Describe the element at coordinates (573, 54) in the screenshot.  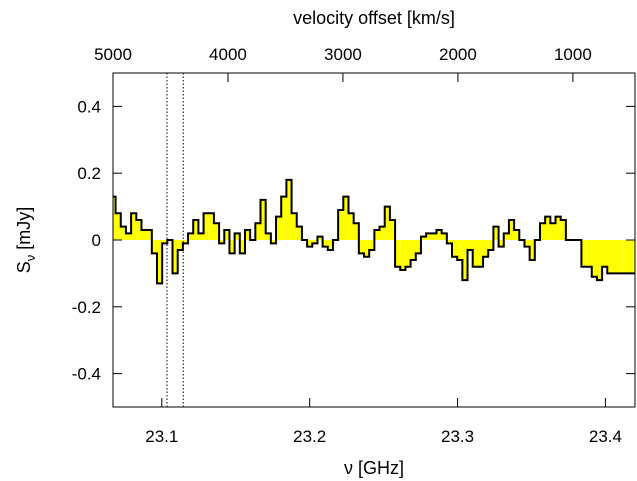
I see `top-tick-label: 1000` at that location.